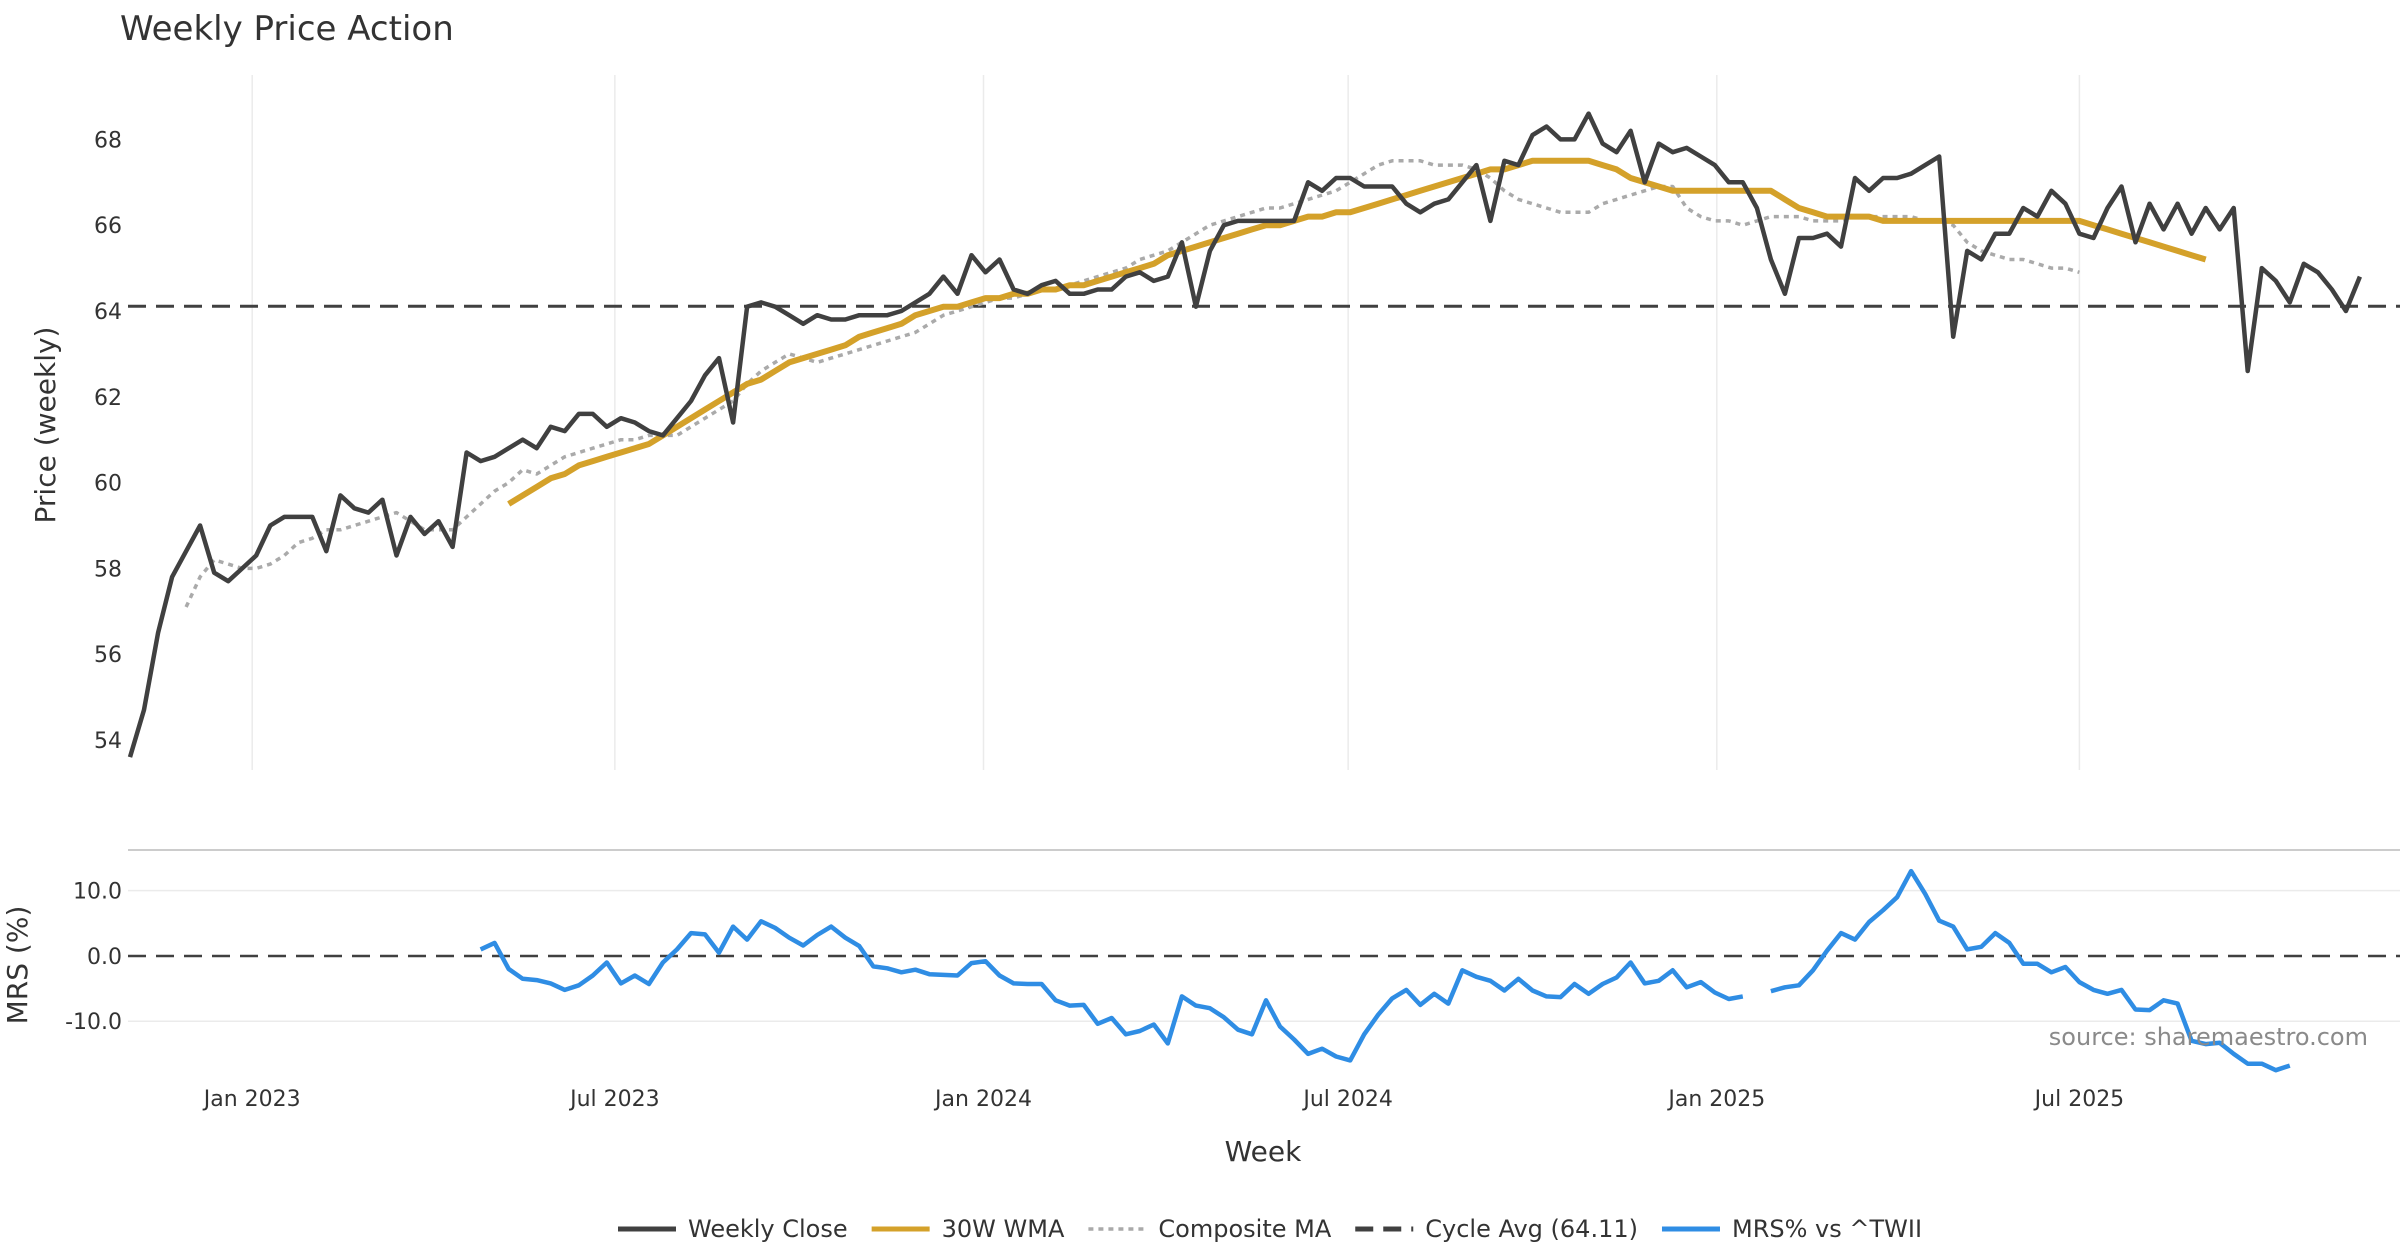  I want to click on legend-label-cycle-avg-64-11: Cycle Avg (64.11), so click(1531, 1229).